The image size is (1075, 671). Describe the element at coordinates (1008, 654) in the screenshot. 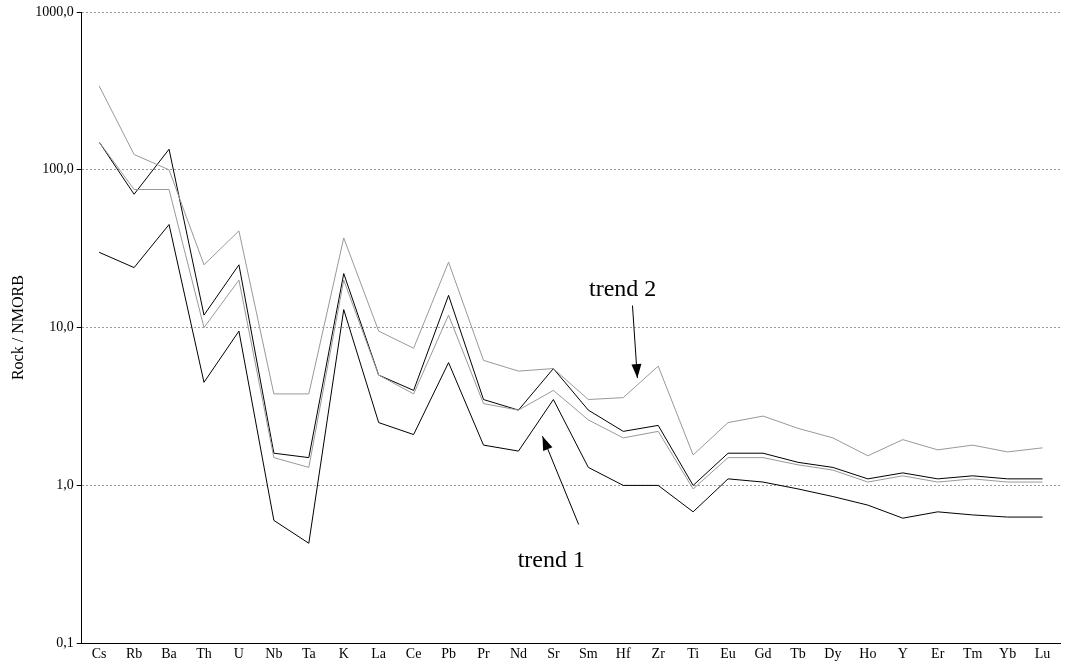

I see `x-tick-label: Yb` at that location.